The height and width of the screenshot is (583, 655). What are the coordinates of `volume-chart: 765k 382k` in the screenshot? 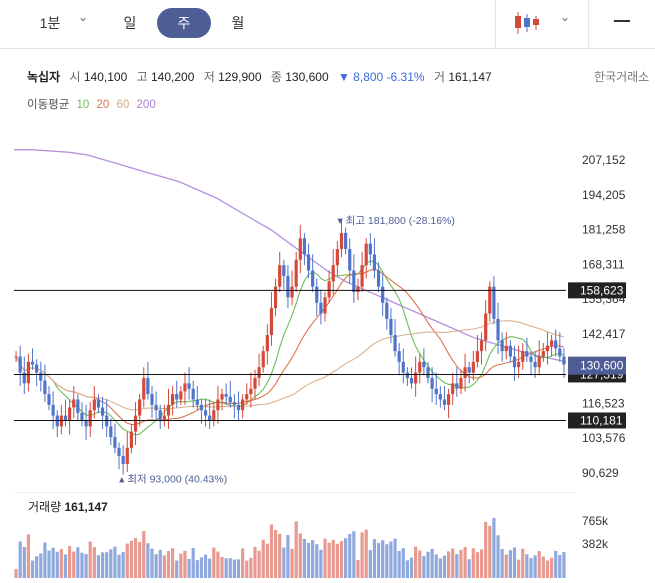 It's located at (327, 545).